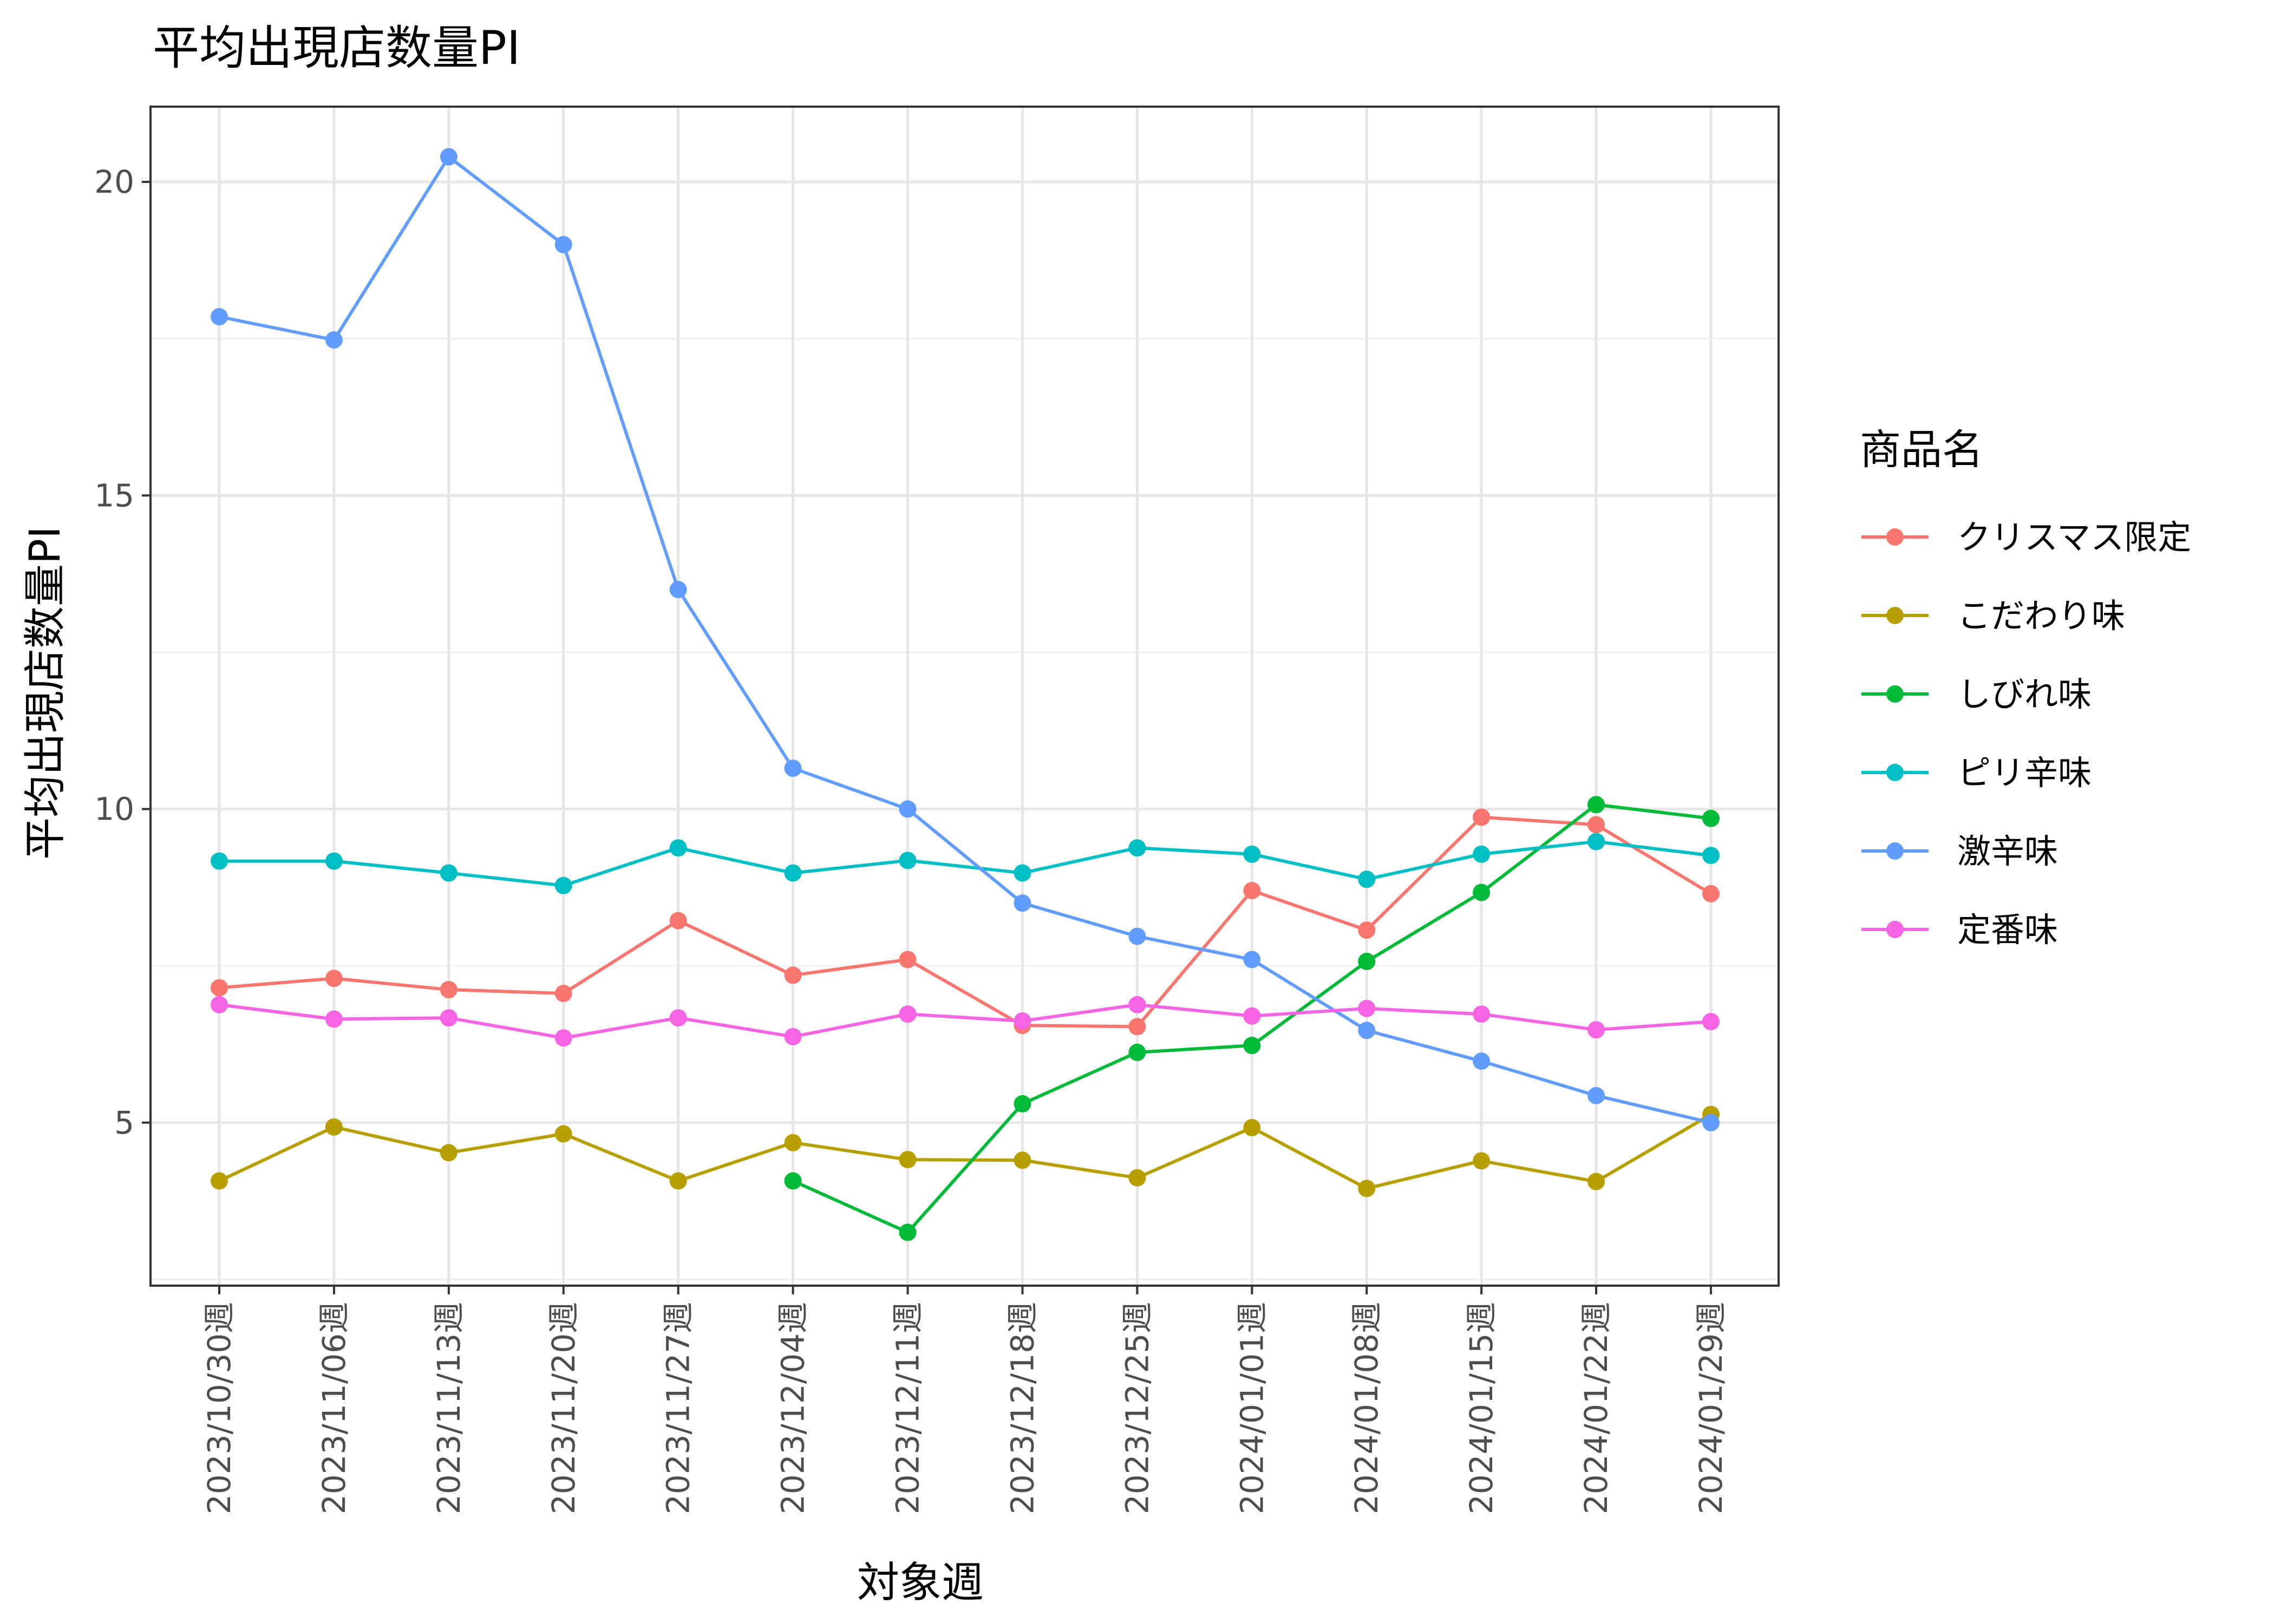  I want to click on x-tick-label: 2023/11/06週, so click(334, 1408).